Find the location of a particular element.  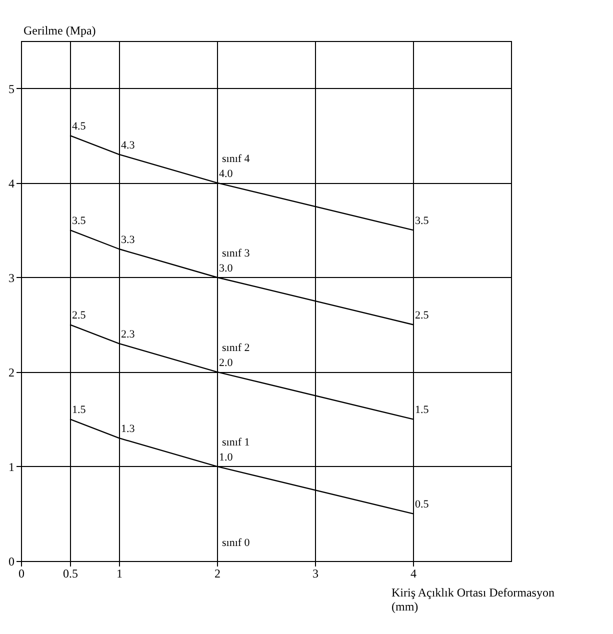

data-label: 3.3 is located at coordinates (128, 240).